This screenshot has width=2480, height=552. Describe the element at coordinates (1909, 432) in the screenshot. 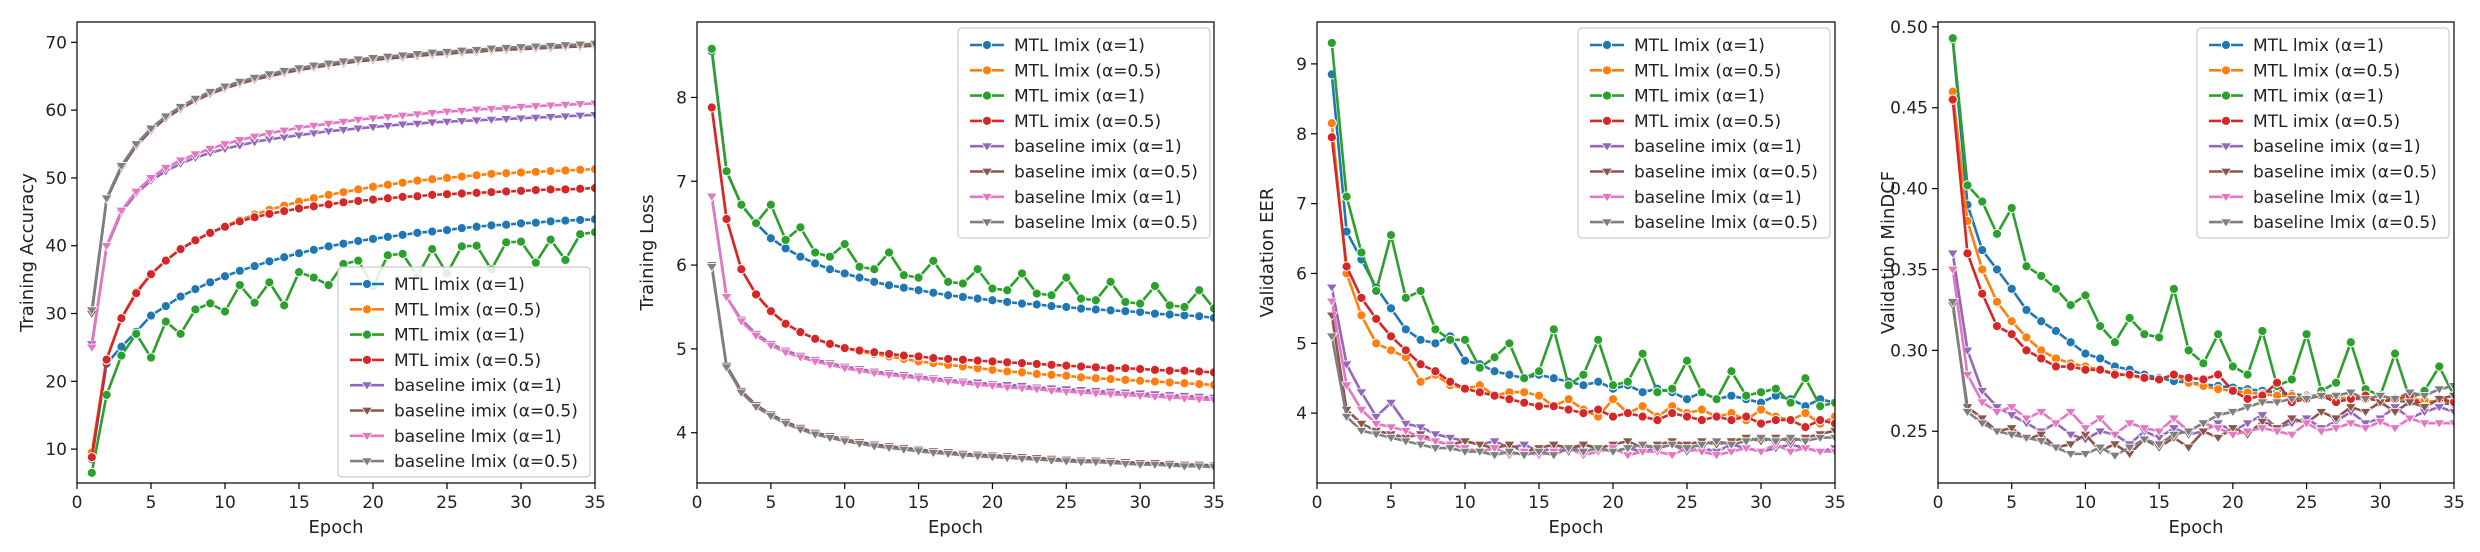

I see `y-tick-label: 0.25` at that location.